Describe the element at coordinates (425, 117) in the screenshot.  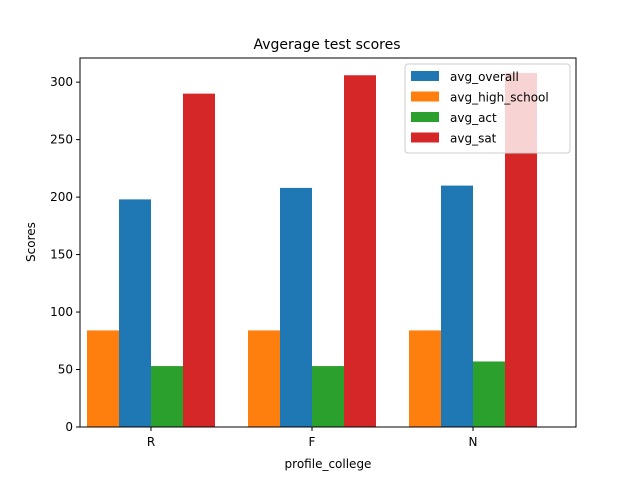
I see `legend-swatch-avg-act` at that location.